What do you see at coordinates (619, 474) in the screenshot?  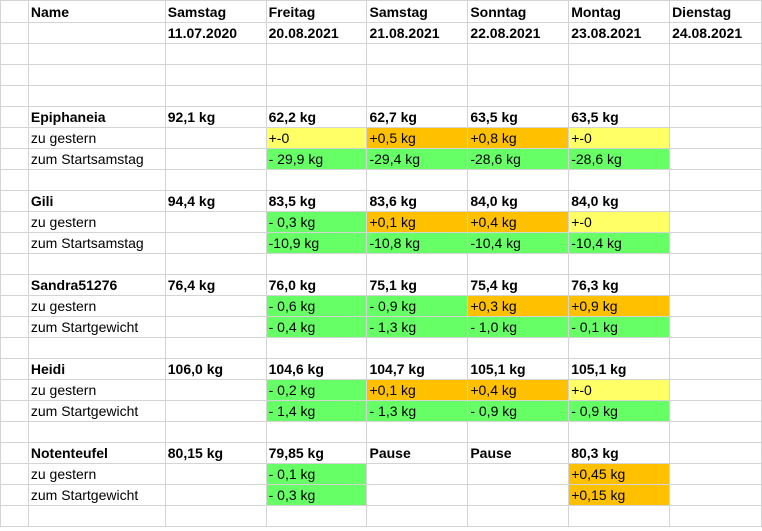 I see `change-cell: +0,45 kg` at bounding box center [619, 474].